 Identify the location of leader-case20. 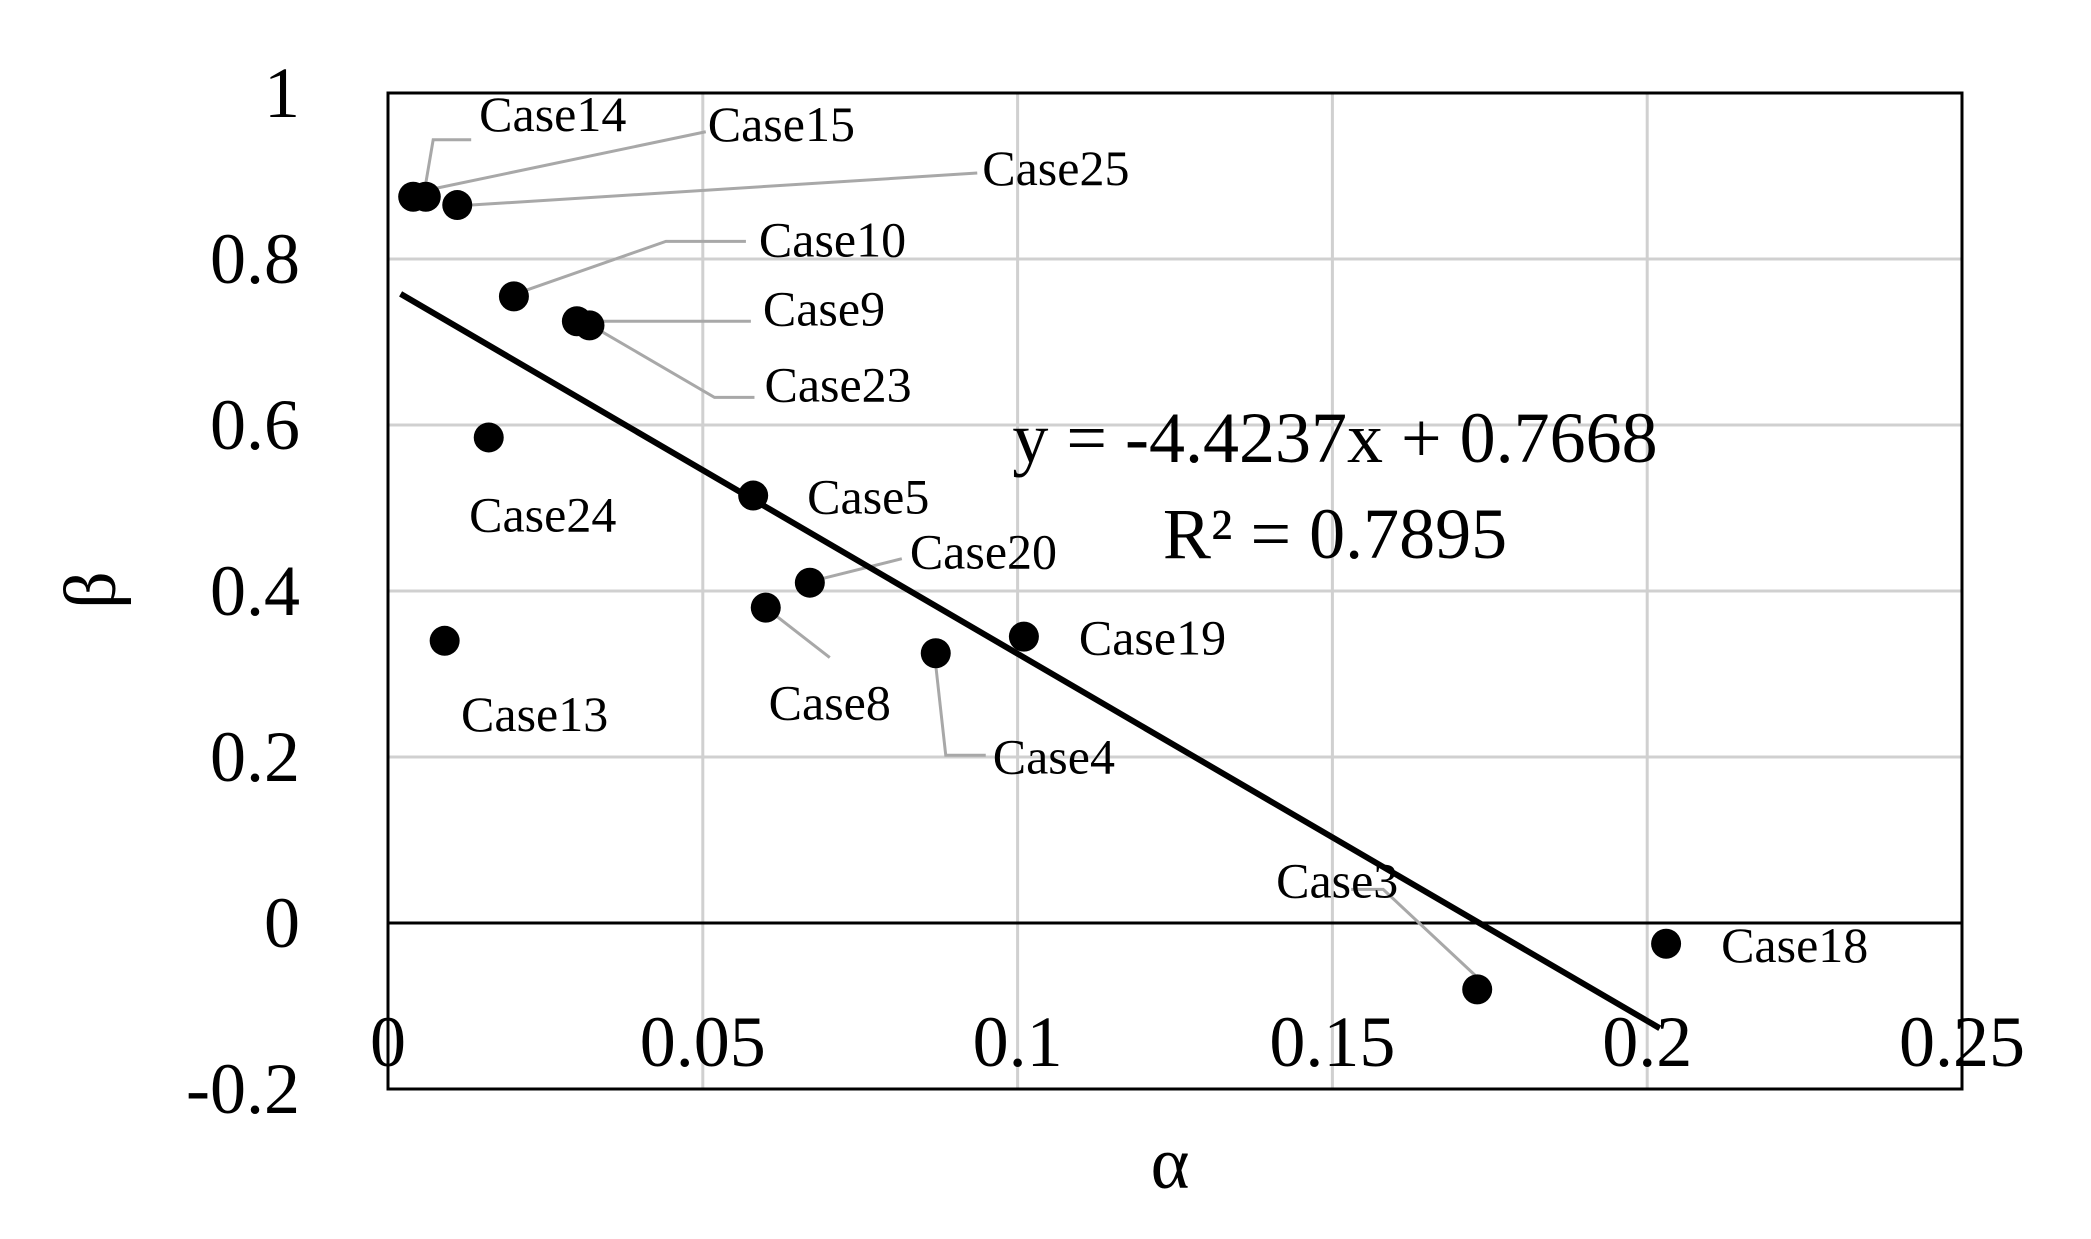
(862, 569).